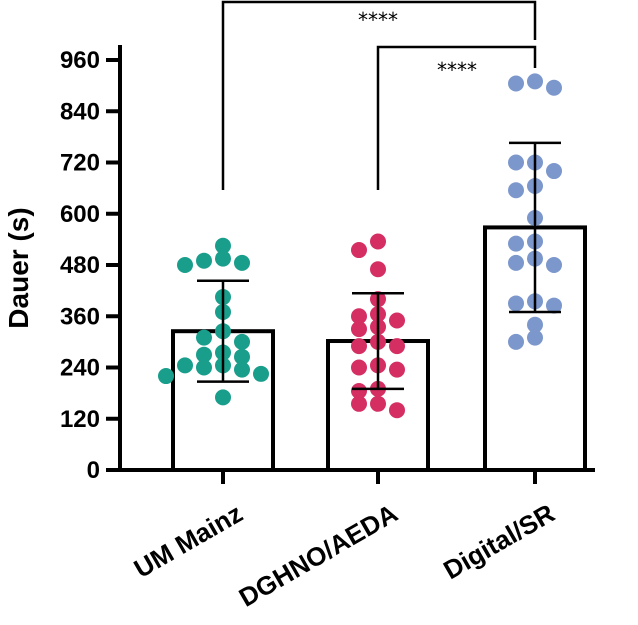 This screenshot has width=638, height=625. I want to click on category-label-1: UM Mainz, so click(188, 541).